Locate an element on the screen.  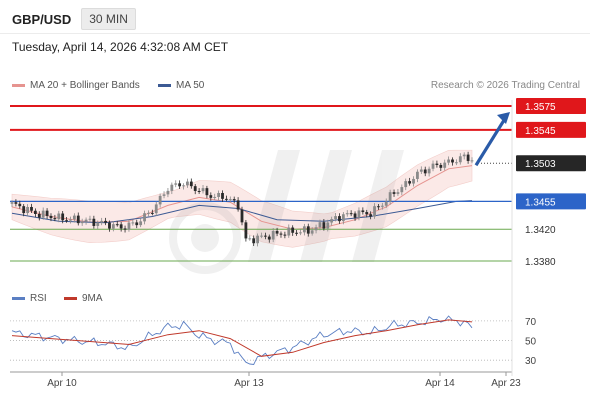
level-label-current: 1.3503 is located at coordinates (540, 164).